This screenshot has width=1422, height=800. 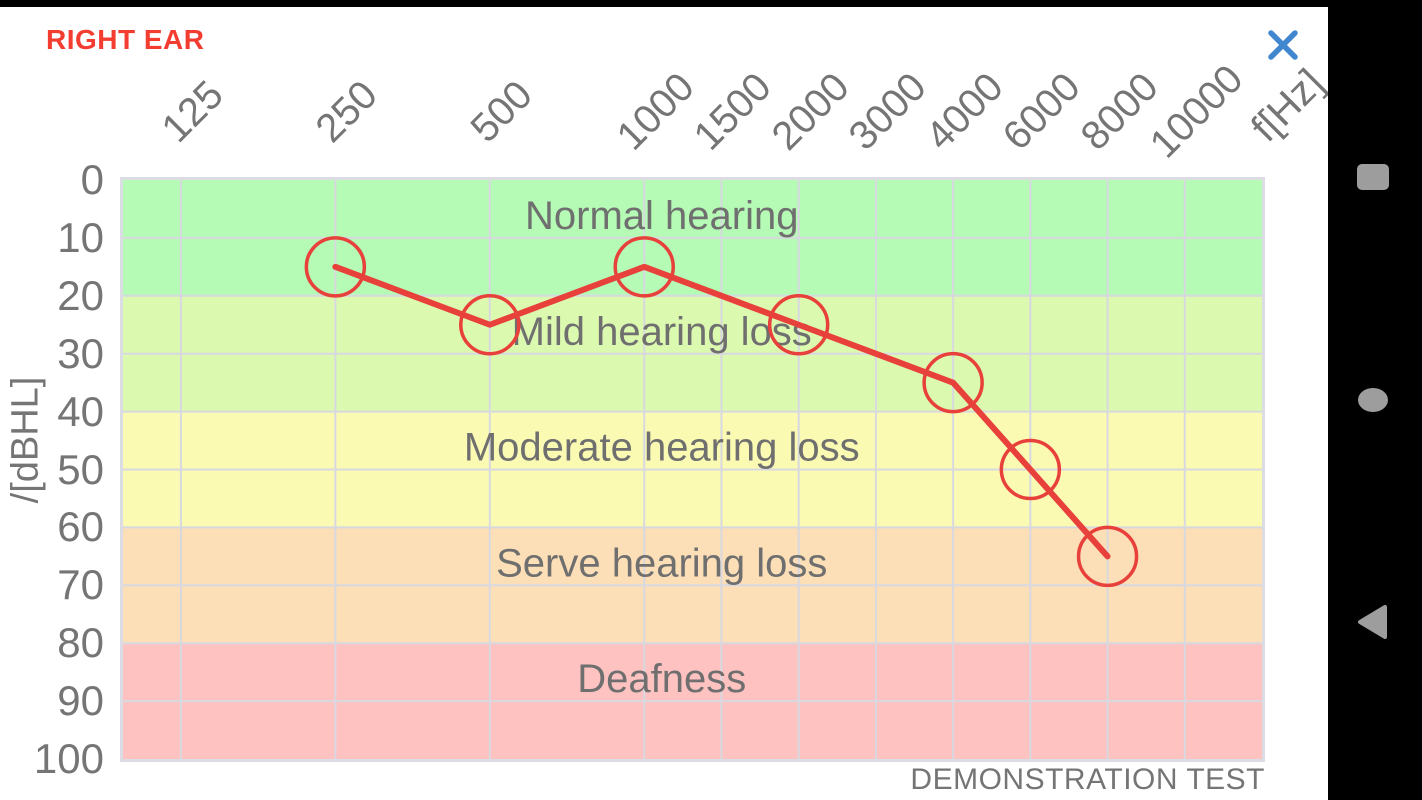 What do you see at coordinates (125, 39) in the screenshot?
I see `page-title: RIGHT EAR` at bounding box center [125, 39].